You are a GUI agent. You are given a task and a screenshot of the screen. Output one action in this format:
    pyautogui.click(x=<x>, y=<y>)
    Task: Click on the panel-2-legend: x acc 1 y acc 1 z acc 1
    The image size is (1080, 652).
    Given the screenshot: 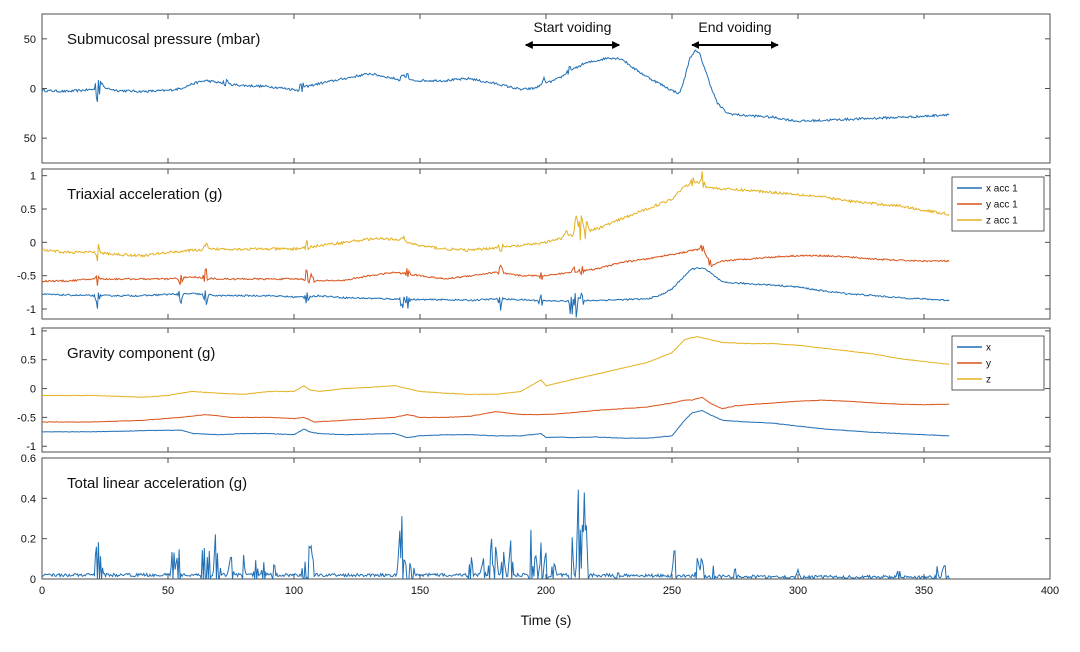 What is the action you would take?
    pyautogui.click(x=998, y=204)
    